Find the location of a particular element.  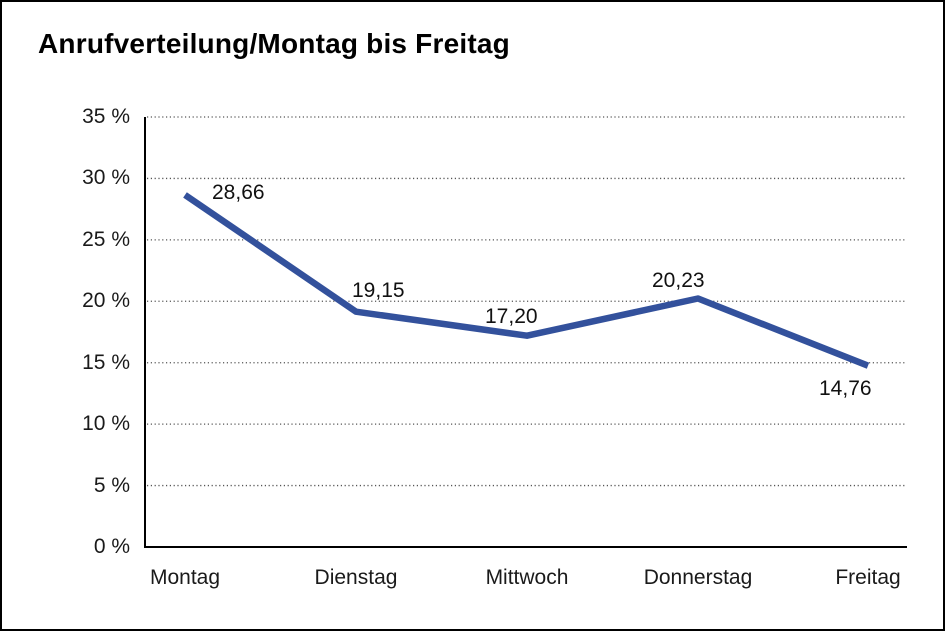

y-tick-label: 25 % is located at coordinates (106, 239).